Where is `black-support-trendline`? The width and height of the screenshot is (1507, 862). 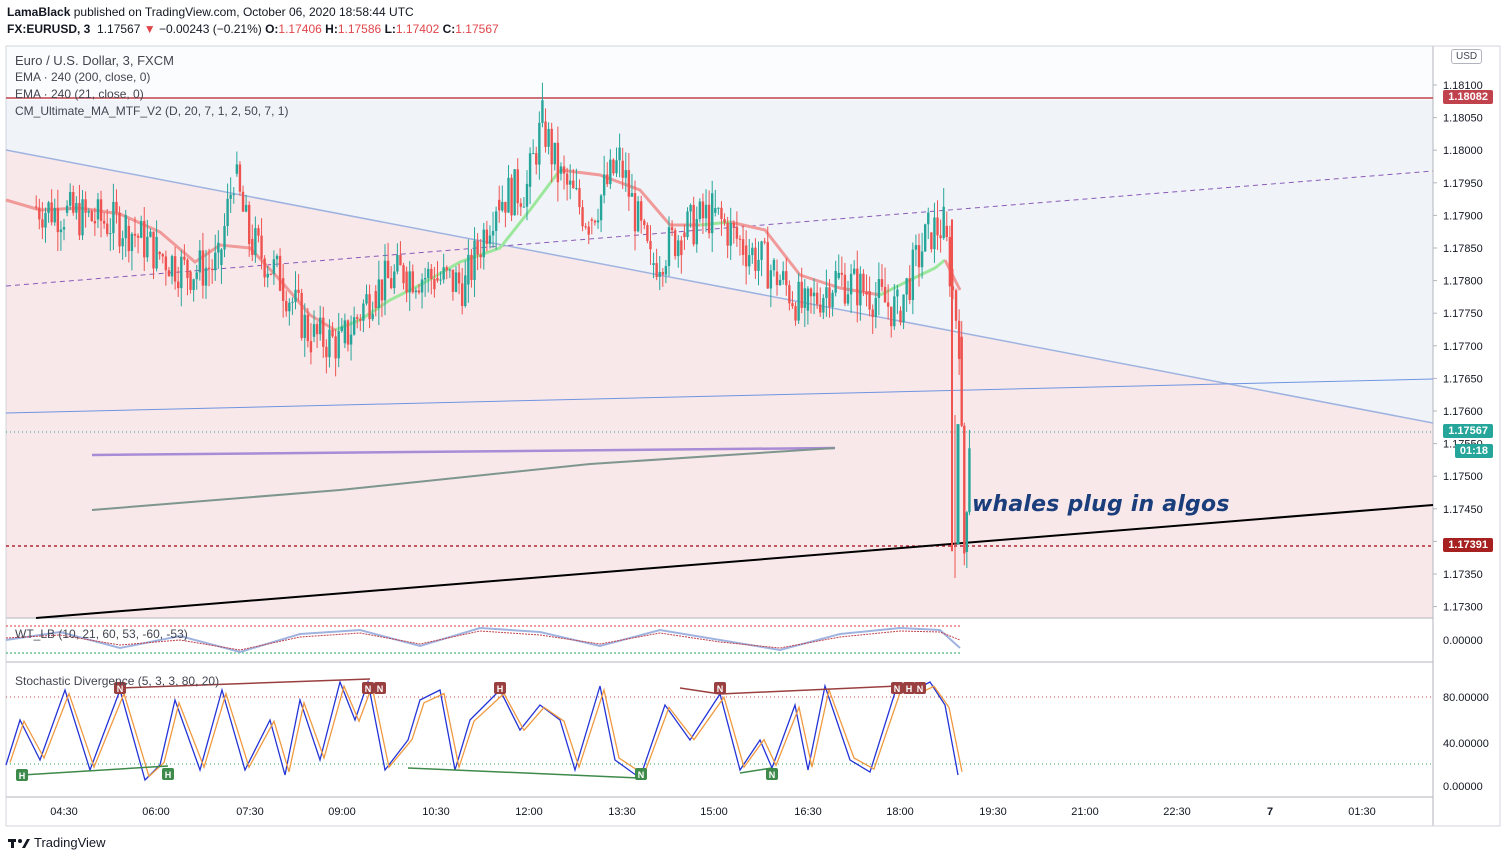
black-support-trendline is located at coordinates (734, 561).